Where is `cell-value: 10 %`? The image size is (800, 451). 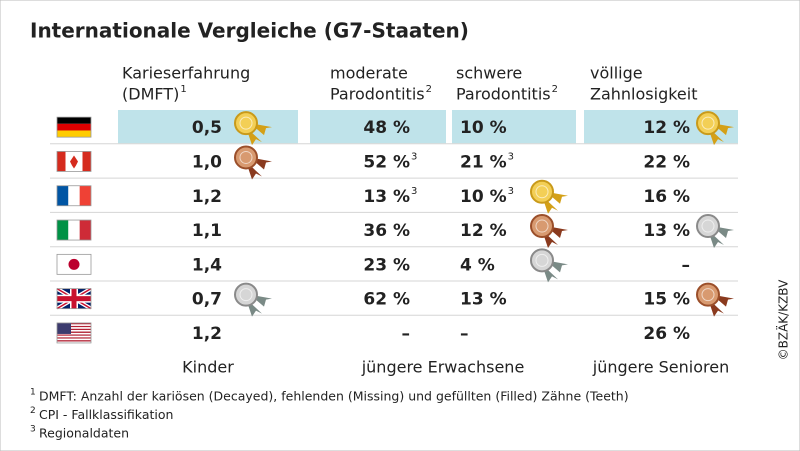 cell-value: 10 % is located at coordinates (483, 128).